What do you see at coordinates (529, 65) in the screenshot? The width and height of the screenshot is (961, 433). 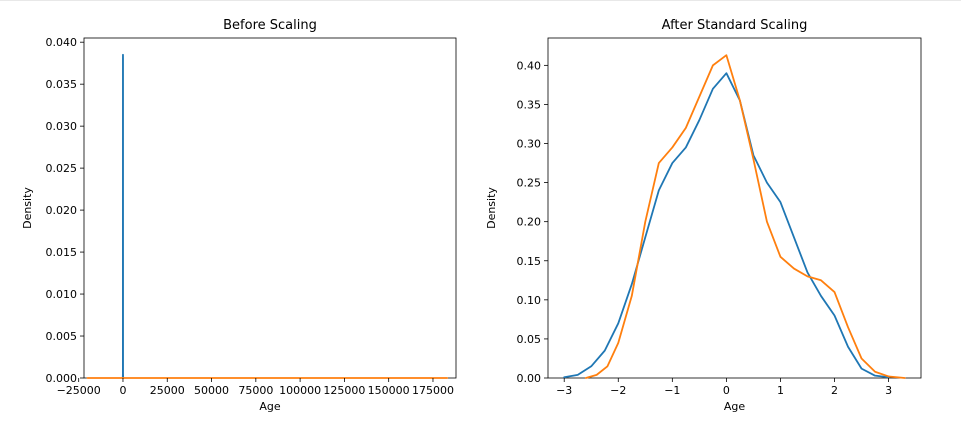 I see `y-tick-label: 0.40` at bounding box center [529, 65].